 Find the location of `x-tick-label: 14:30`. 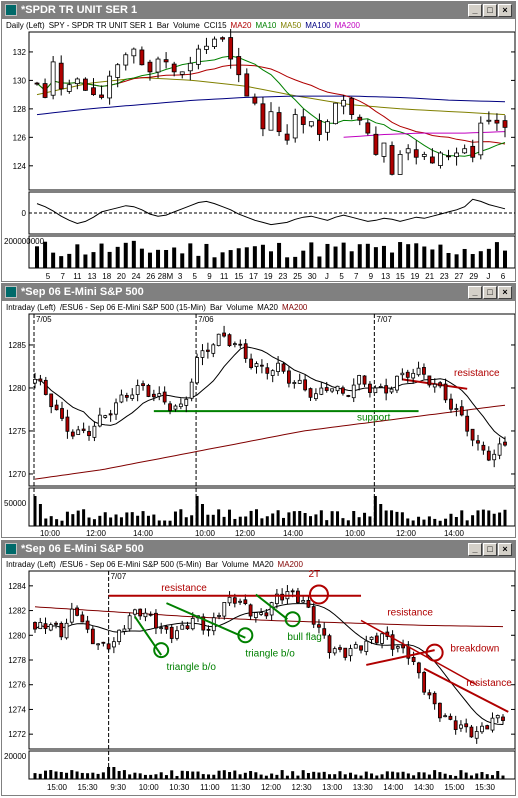

x-tick-label: 14:30 is located at coordinates (424, 787).